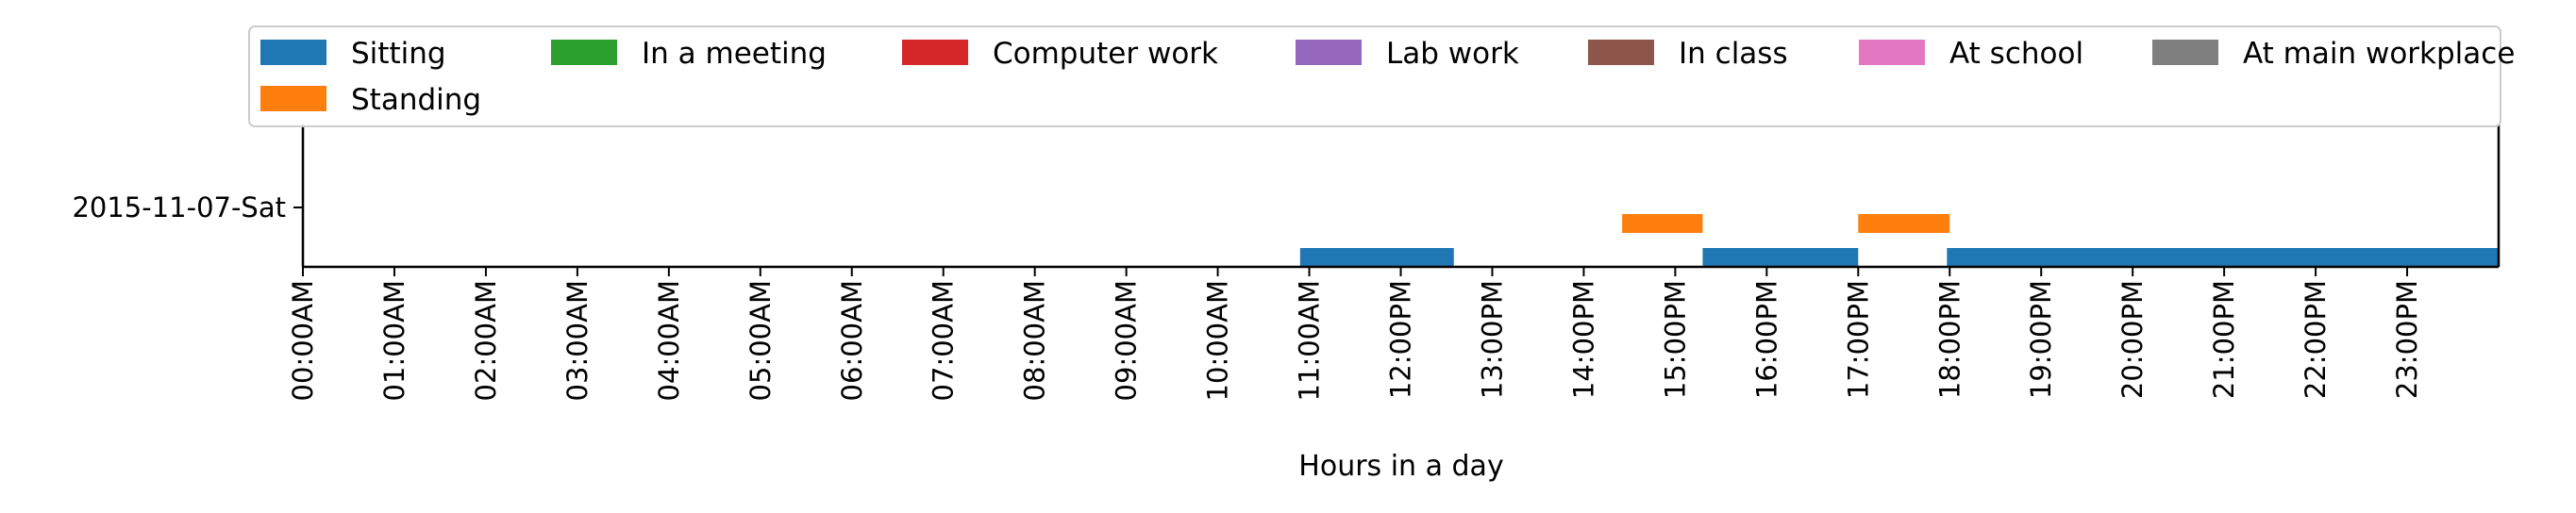 This screenshot has height=513, width=2576. Describe the element at coordinates (1892, 52) in the screenshot. I see `legend-swatch-at-school` at that location.